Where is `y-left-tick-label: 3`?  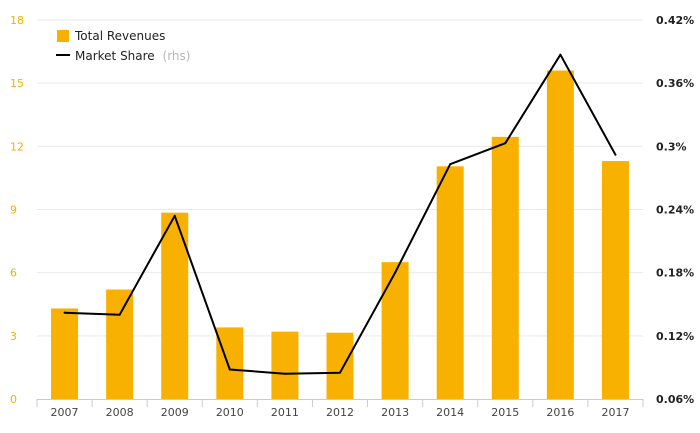 y-left-tick-label: 3 is located at coordinates (13, 336).